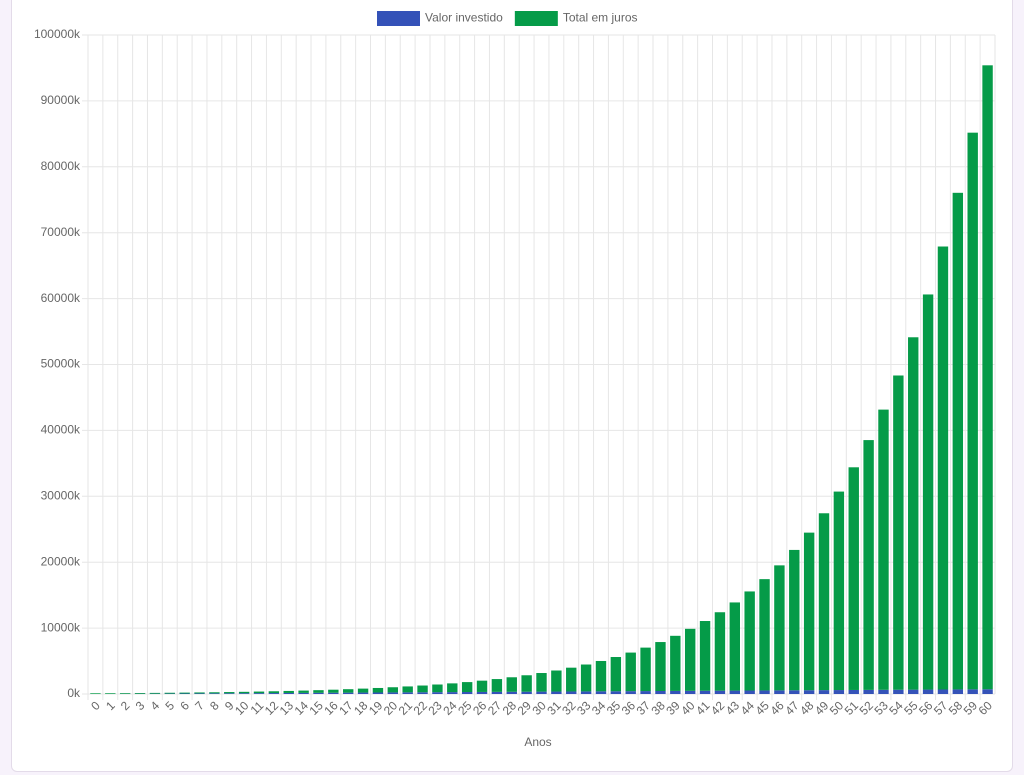 The height and width of the screenshot is (775, 1024). What do you see at coordinates (537, 742) in the screenshot?
I see `x-axis-title: Anos` at bounding box center [537, 742].